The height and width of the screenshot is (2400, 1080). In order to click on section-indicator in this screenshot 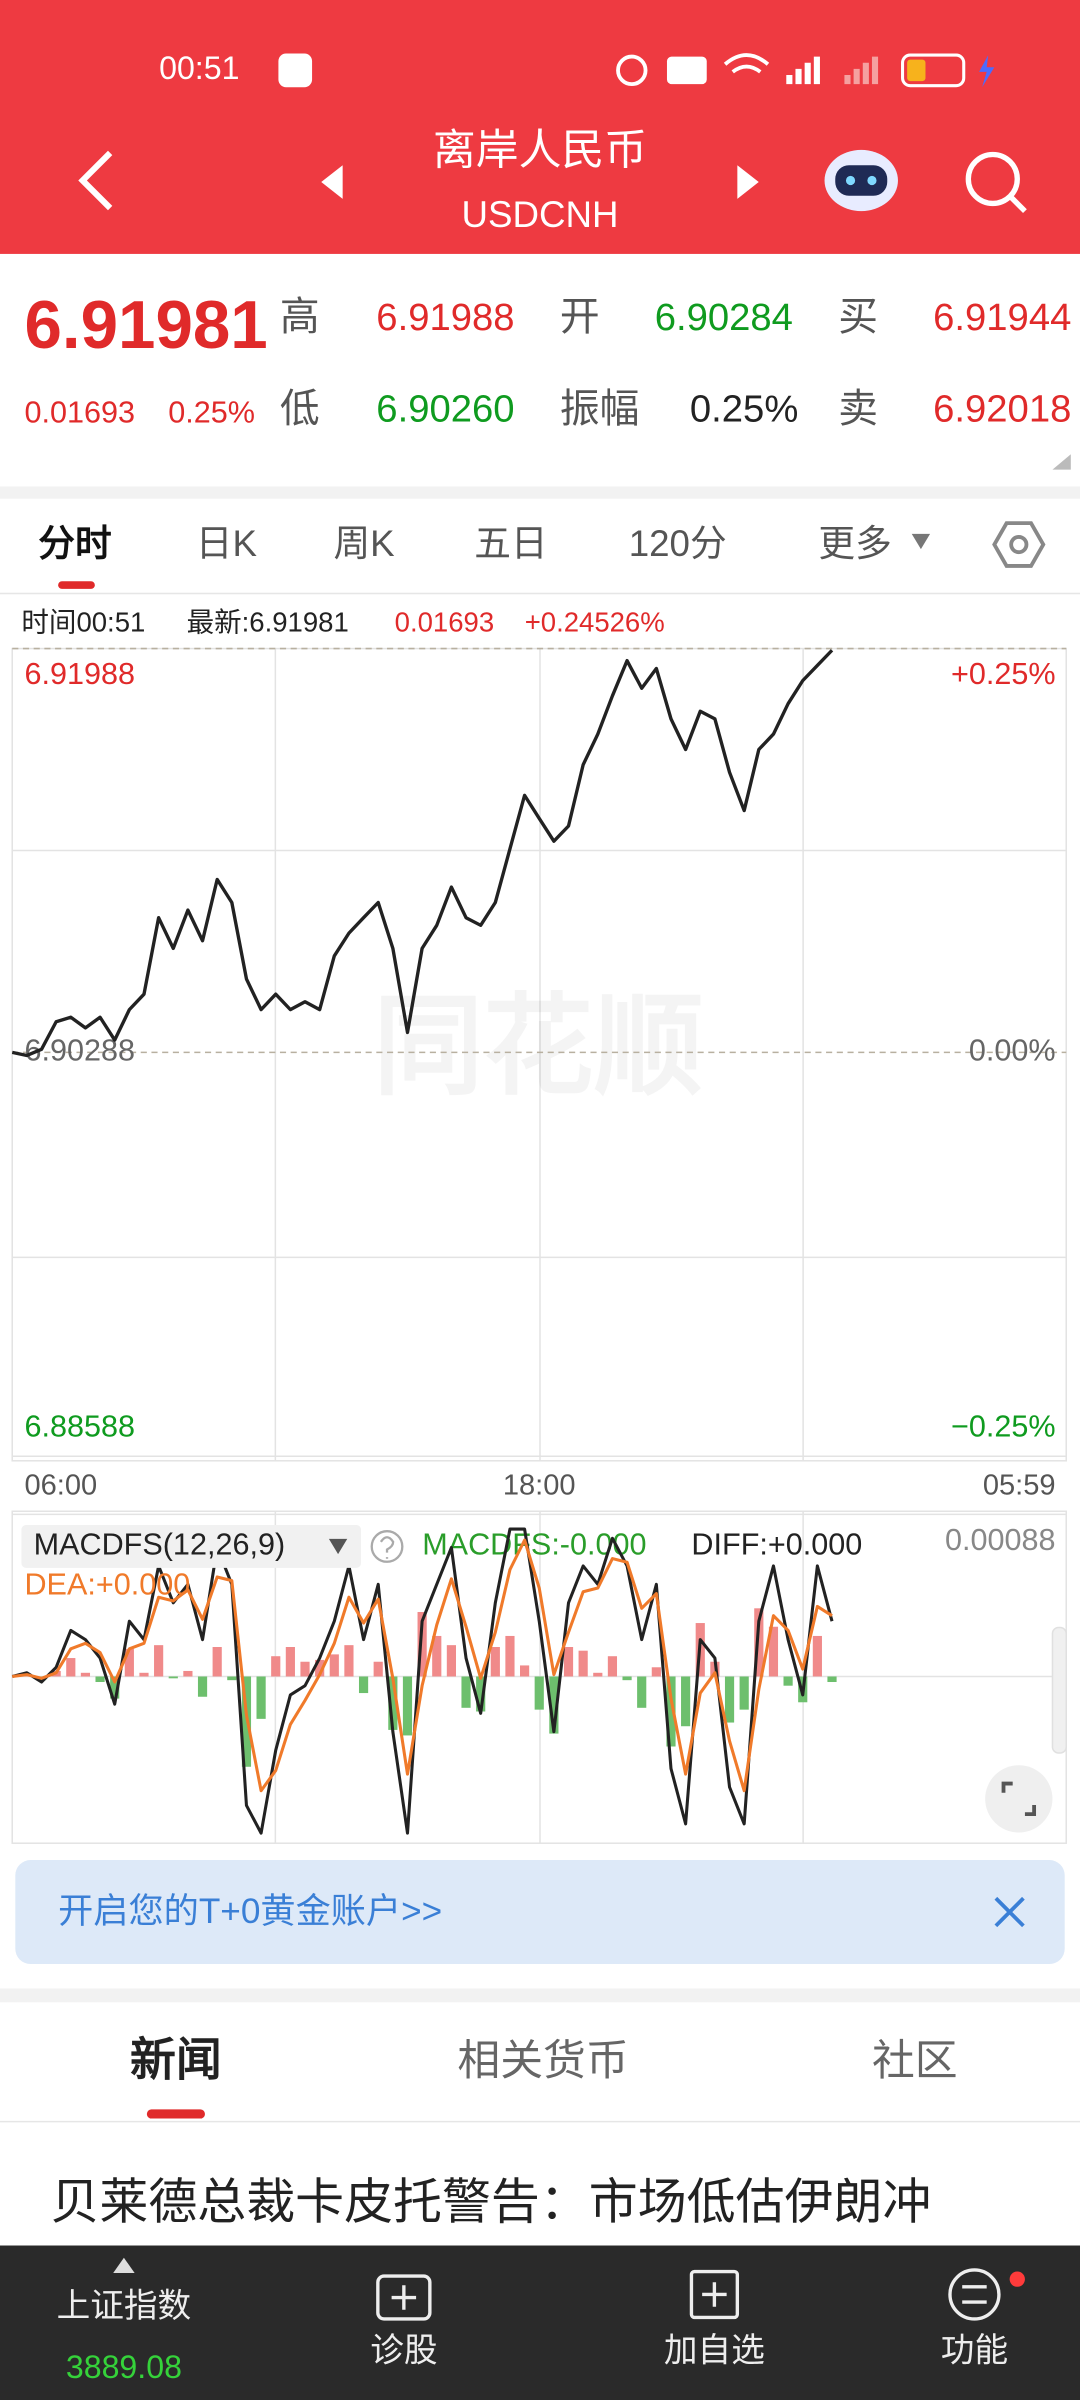, I will do `click(175, 2114)`.